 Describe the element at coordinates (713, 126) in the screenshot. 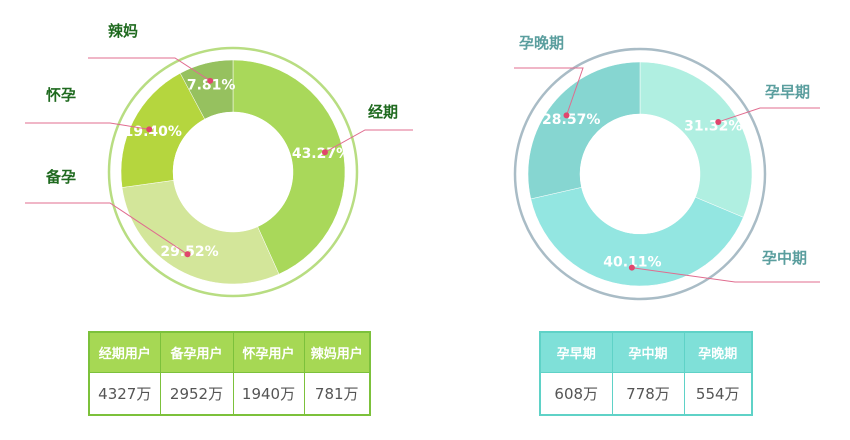

I see `slice-value-label: 31.32%` at that location.